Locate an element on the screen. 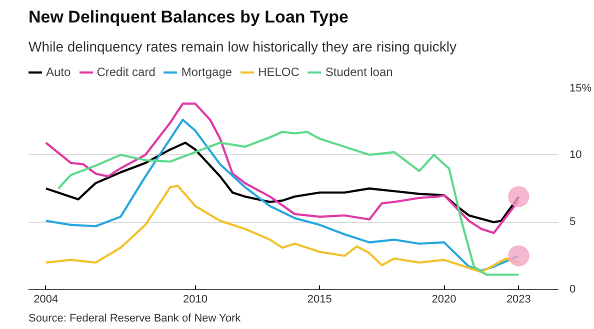  x-tick-label: 2004 is located at coordinates (46, 300).